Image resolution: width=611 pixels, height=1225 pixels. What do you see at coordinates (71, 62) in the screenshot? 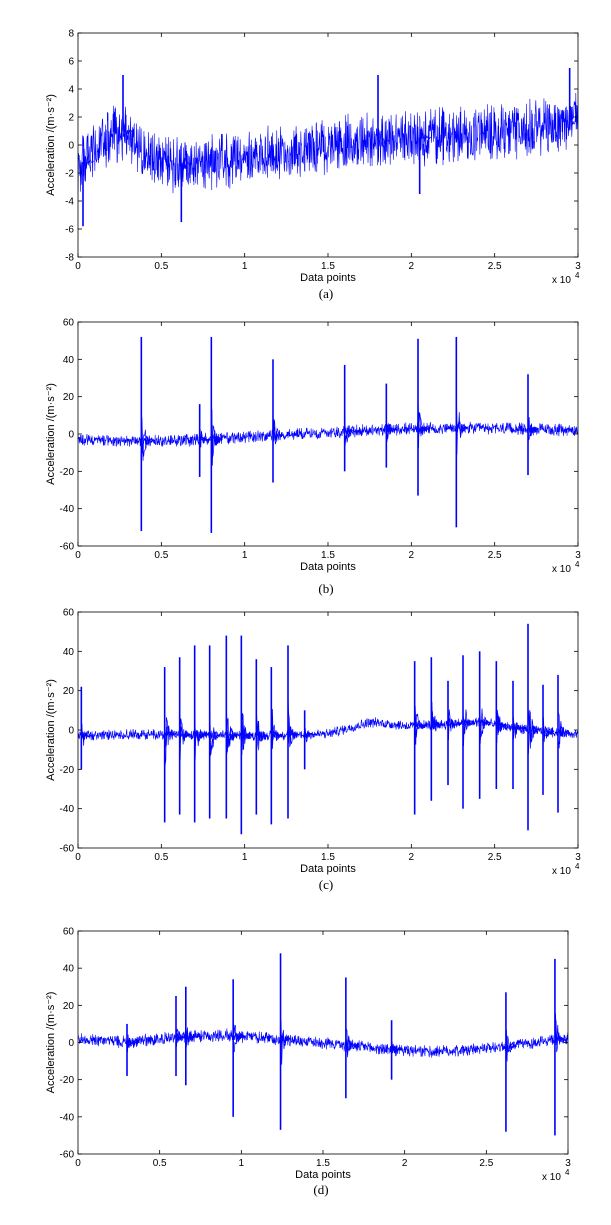
I see `y-tick-label: 6` at bounding box center [71, 62].